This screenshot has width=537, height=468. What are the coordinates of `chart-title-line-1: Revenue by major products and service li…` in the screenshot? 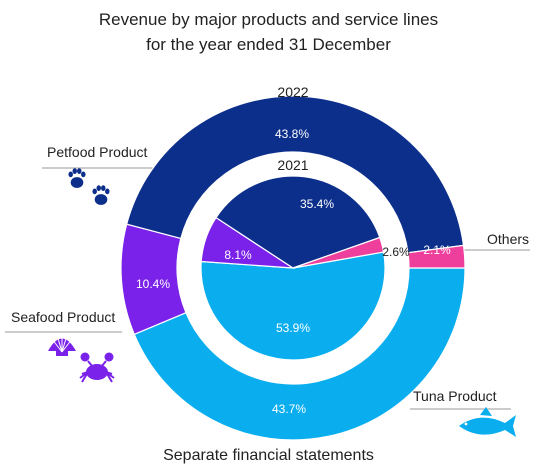 It's located at (268, 19).